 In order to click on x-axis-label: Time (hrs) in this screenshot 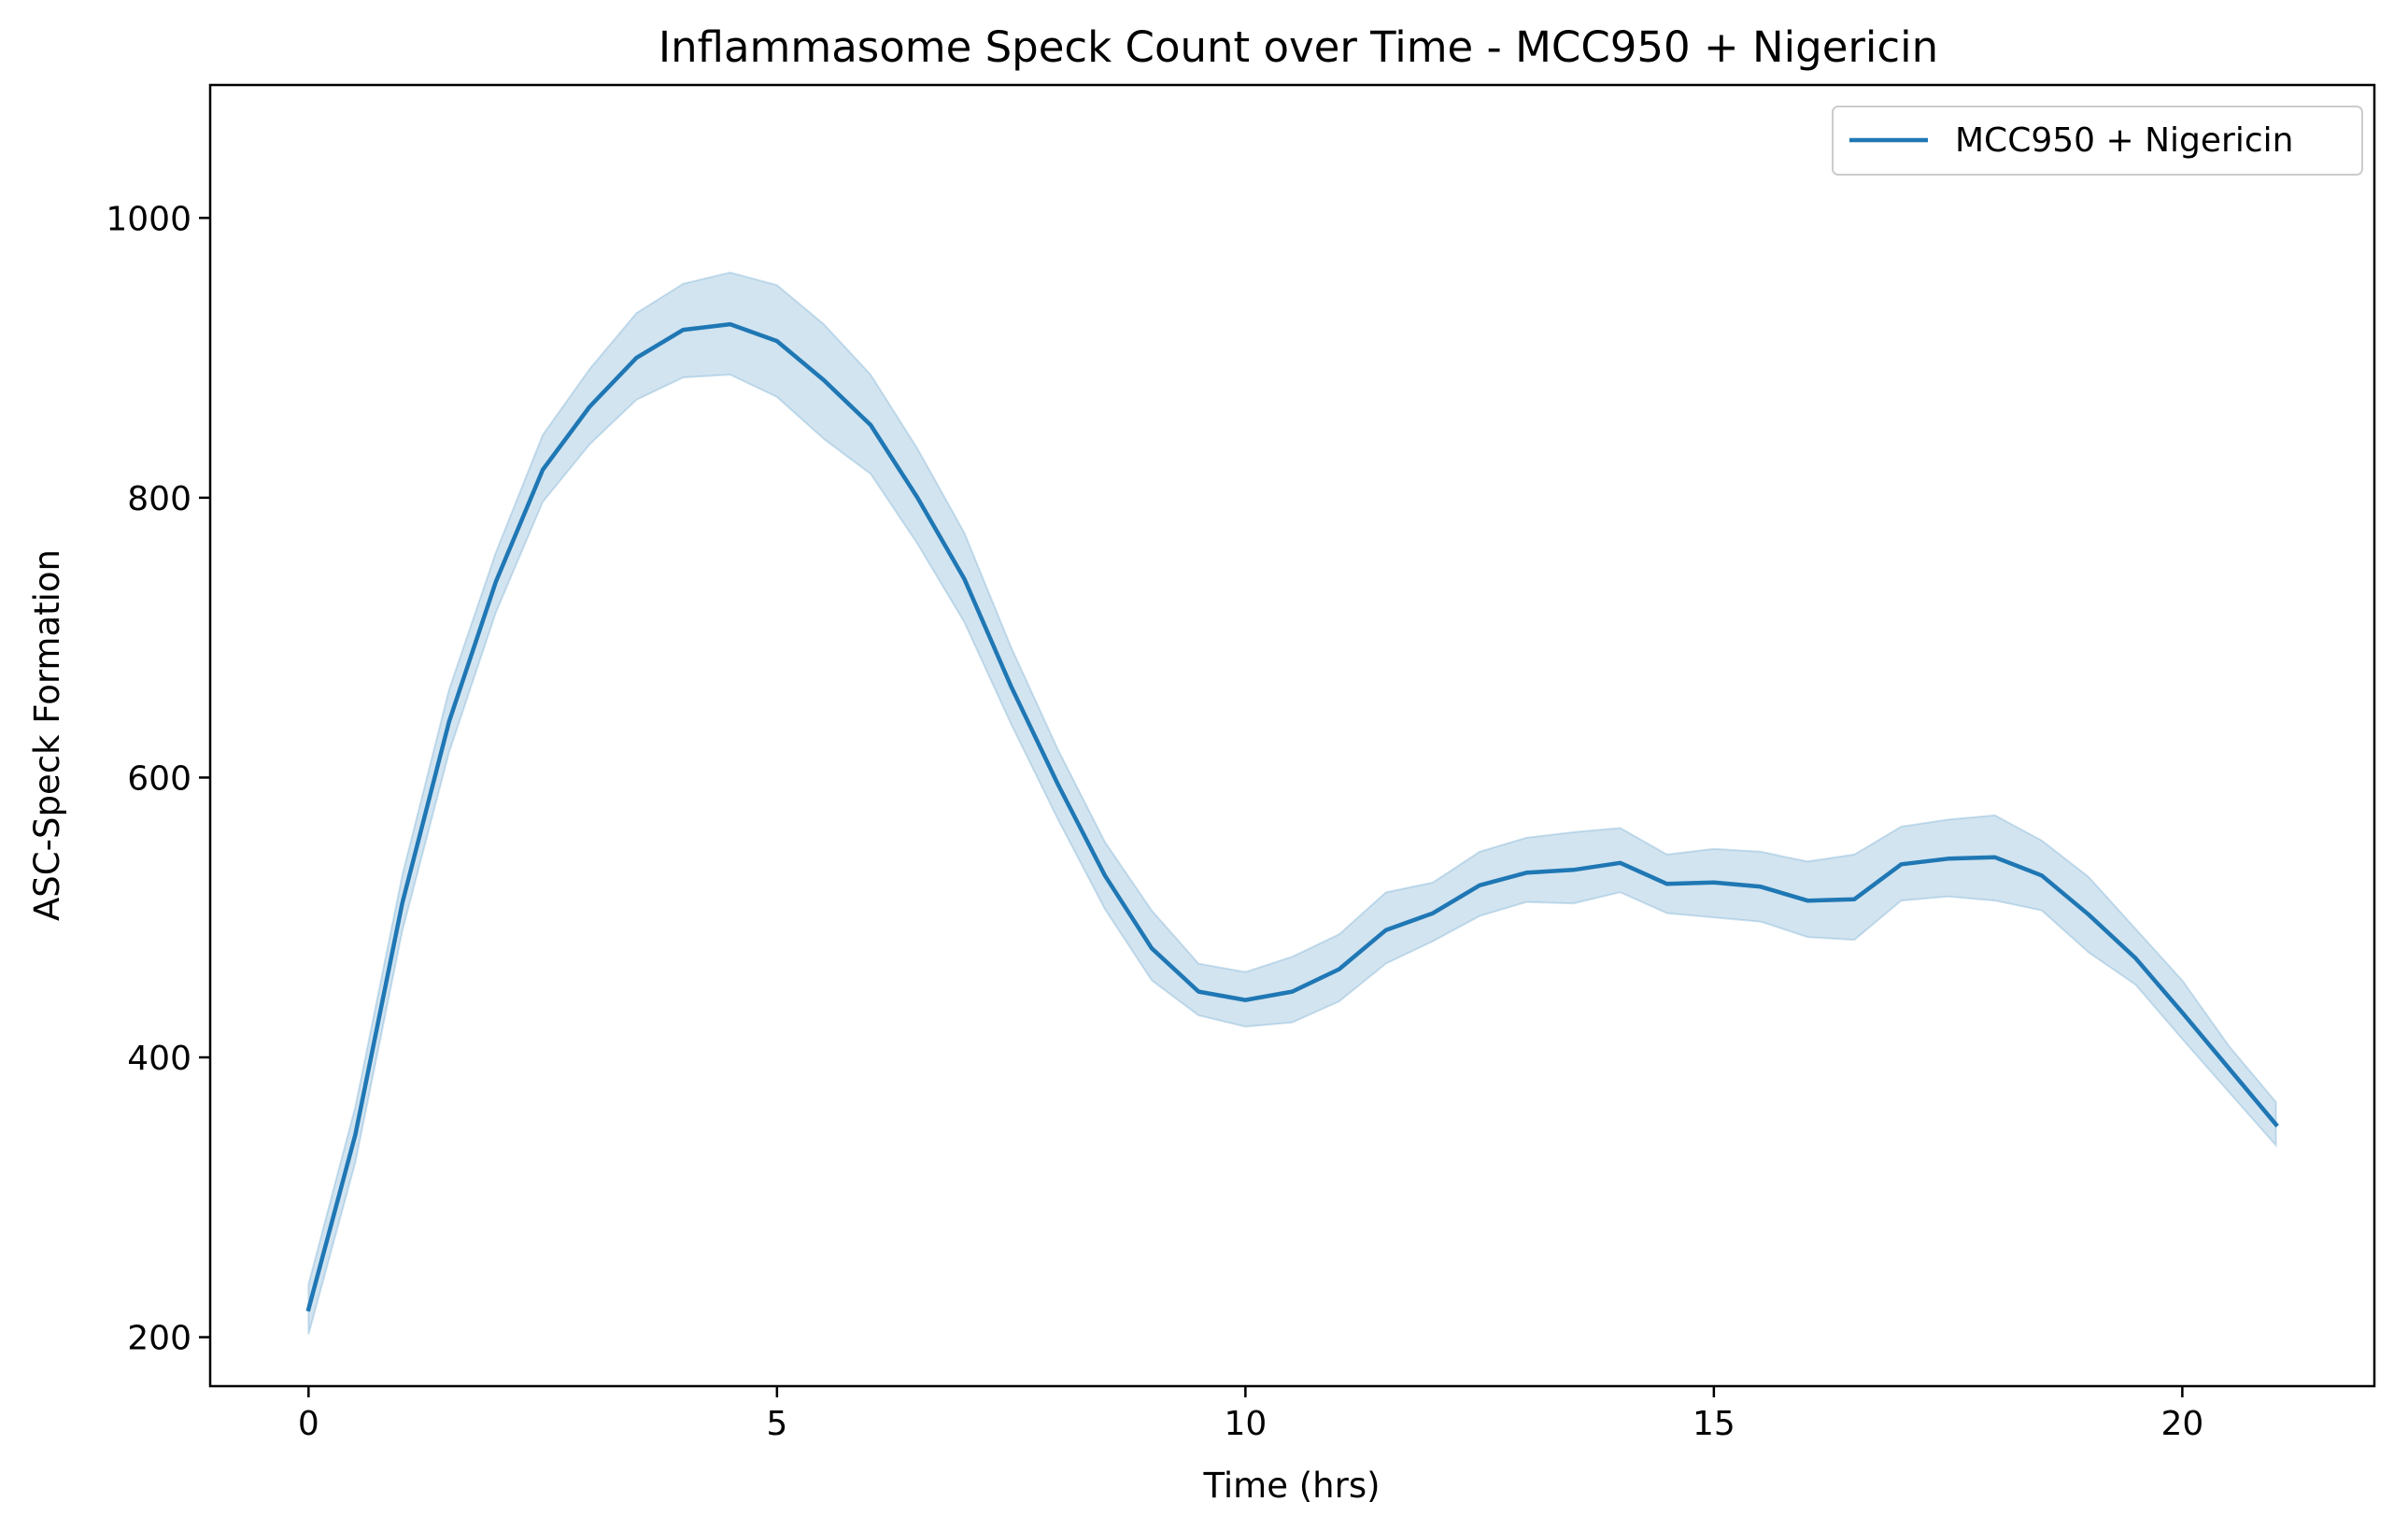, I will do `click(1291, 1486)`.